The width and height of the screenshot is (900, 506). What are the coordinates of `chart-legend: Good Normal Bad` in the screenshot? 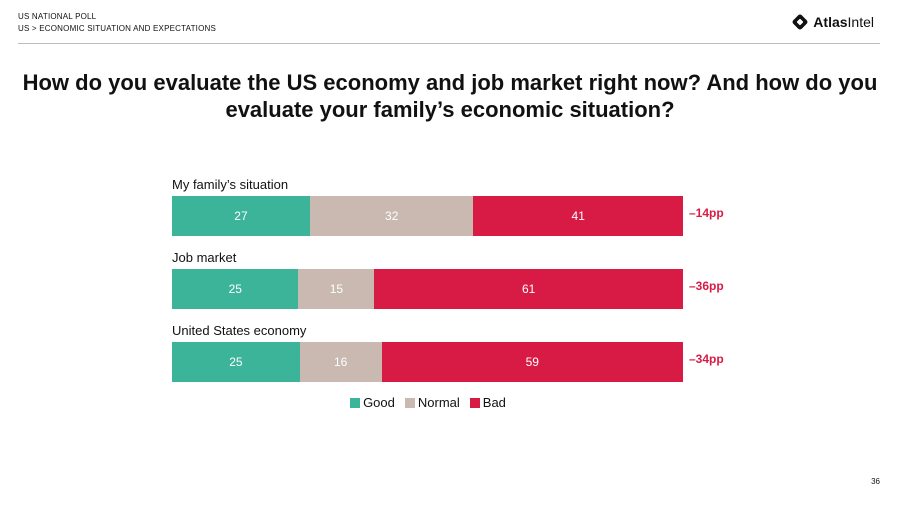 It's located at (428, 402).